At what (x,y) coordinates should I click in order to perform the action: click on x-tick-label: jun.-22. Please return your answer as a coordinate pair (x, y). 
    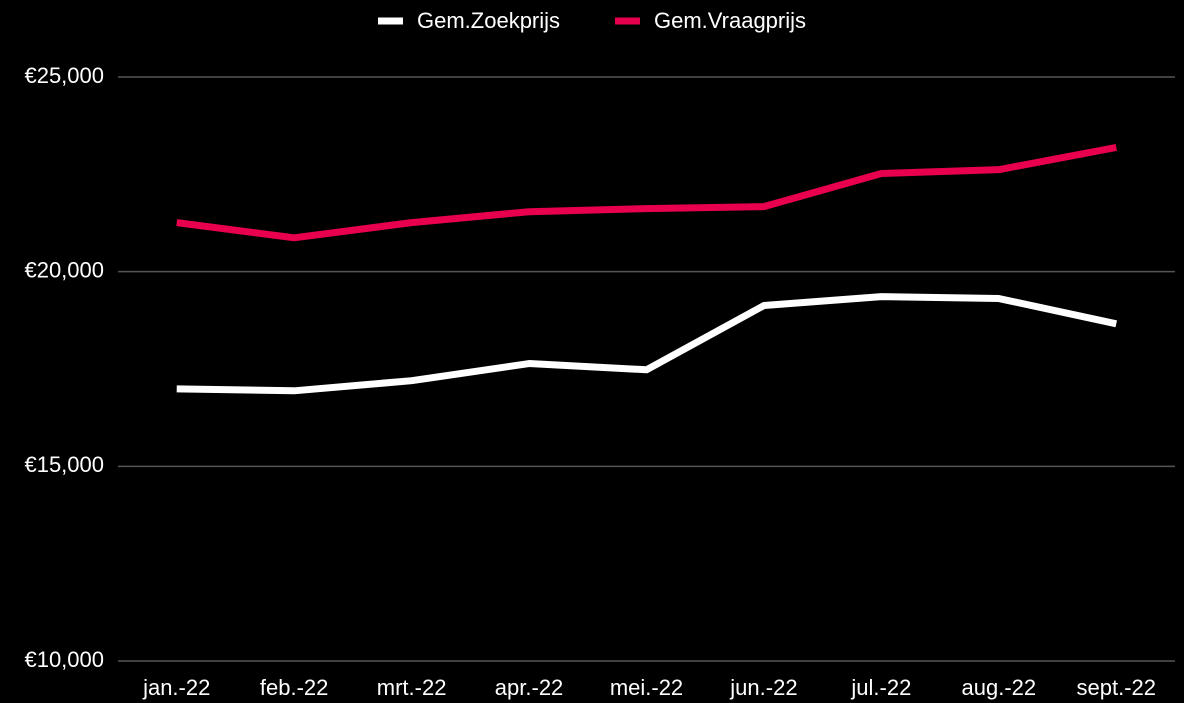
    Looking at the image, I should click on (763, 687).